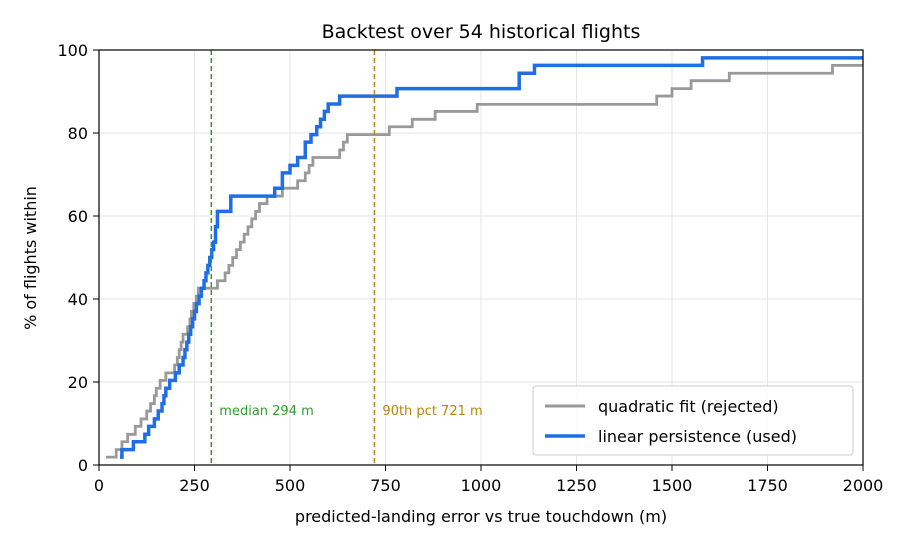 This screenshot has height=546, width=910. Describe the element at coordinates (290, 485) in the screenshot. I see `x-tick-label: 500` at that location.